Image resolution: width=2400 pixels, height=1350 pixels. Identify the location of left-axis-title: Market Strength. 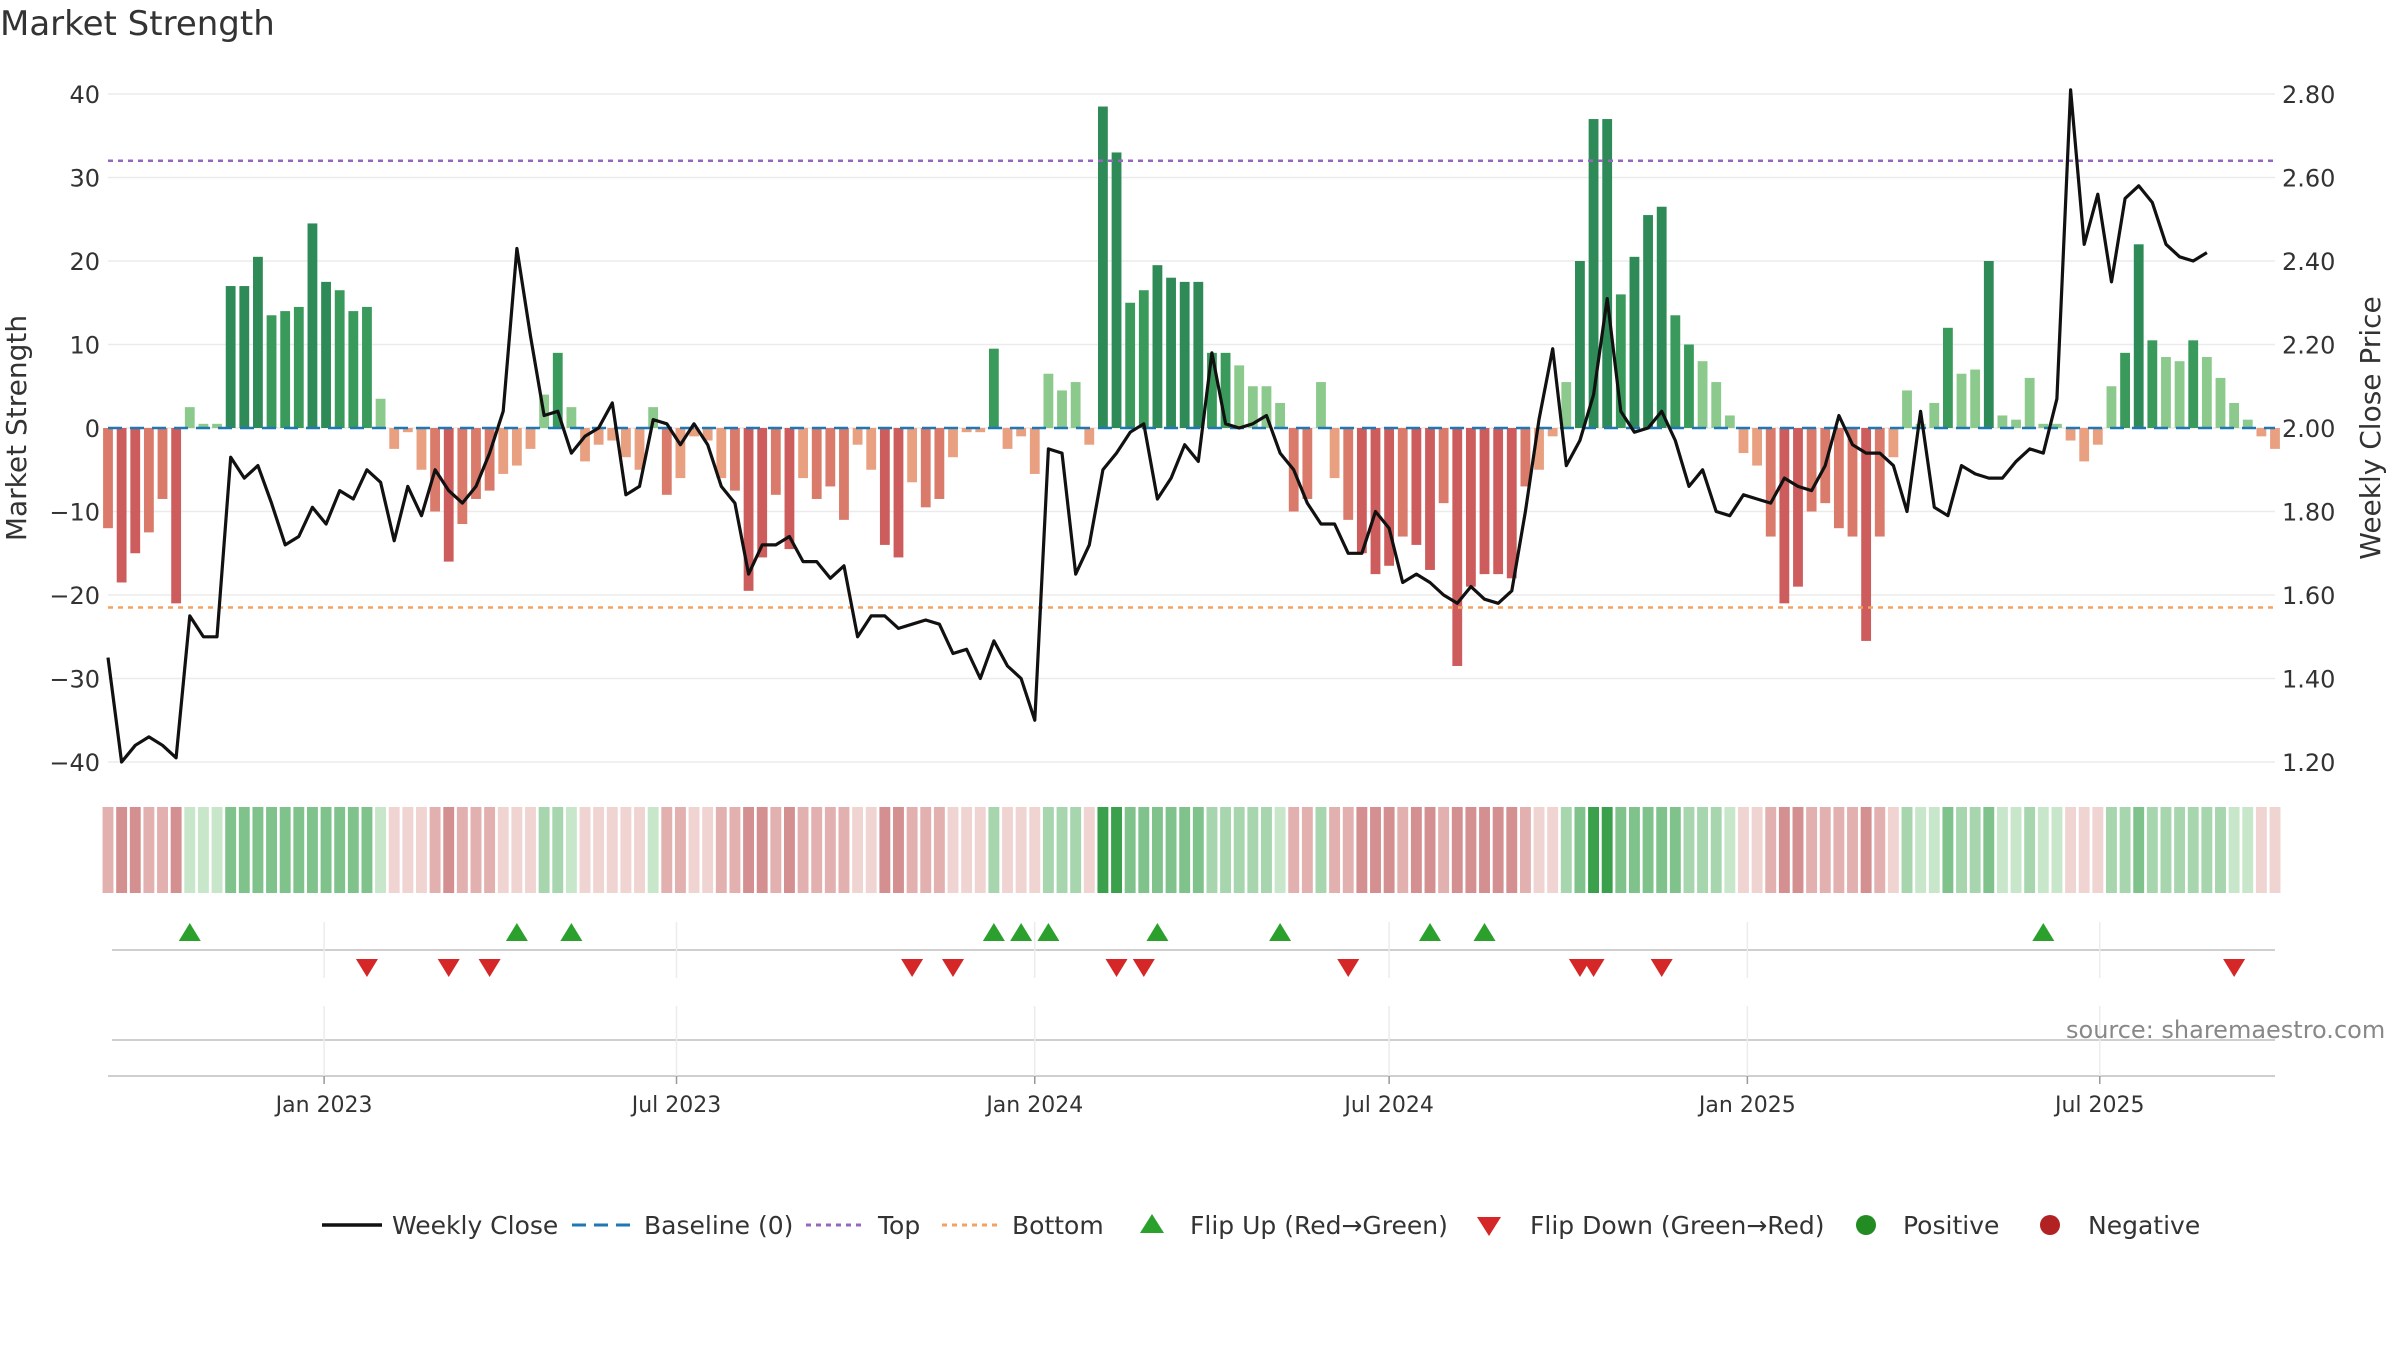
(16, 428).